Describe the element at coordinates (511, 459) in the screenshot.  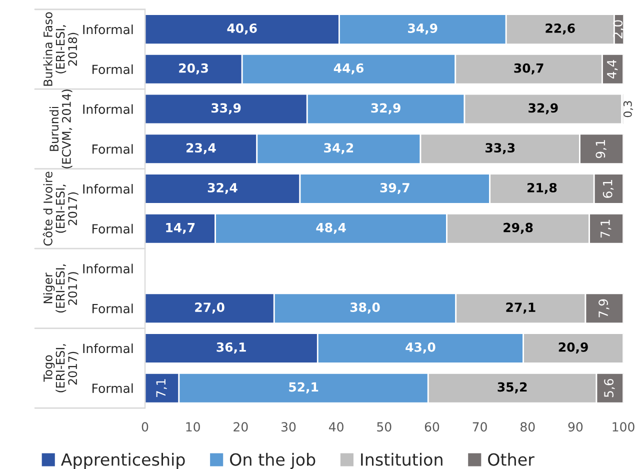
I see `legend-label: Other` at that location.